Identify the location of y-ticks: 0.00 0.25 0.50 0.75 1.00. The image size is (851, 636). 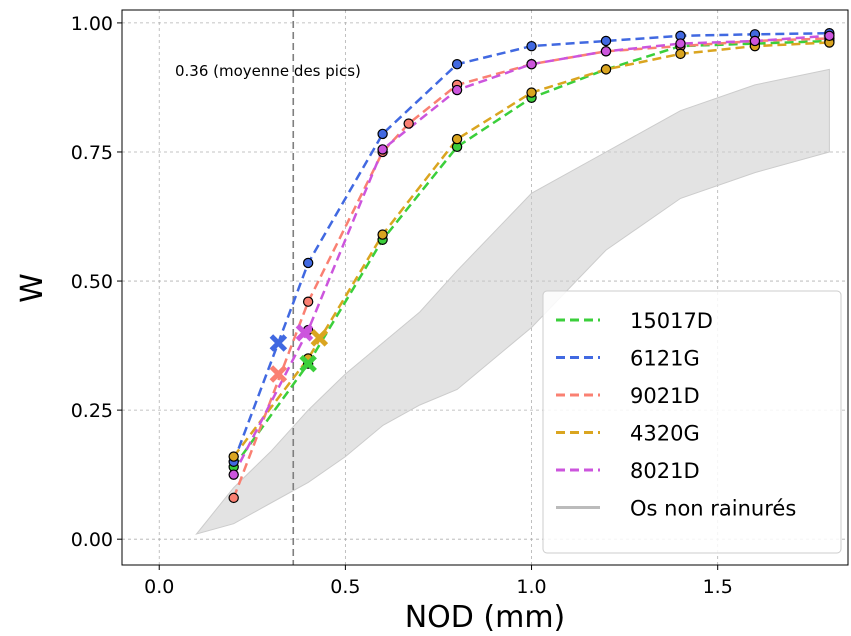
(96, 282).